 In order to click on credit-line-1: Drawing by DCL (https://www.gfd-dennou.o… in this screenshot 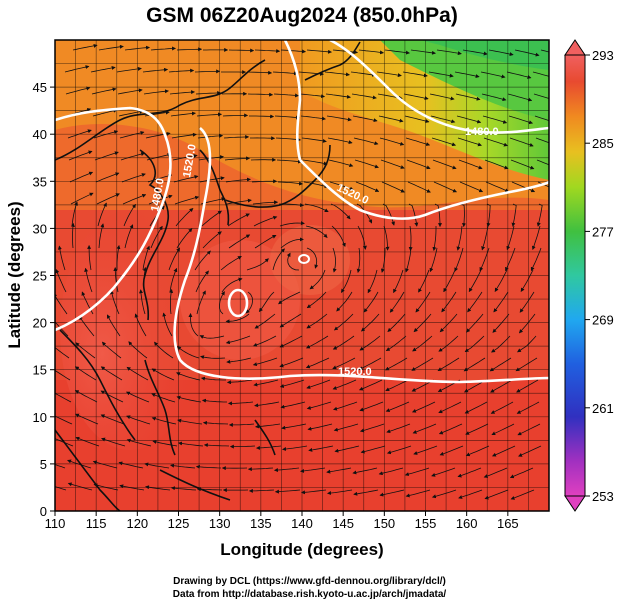, I will do `click(309, 581)`.